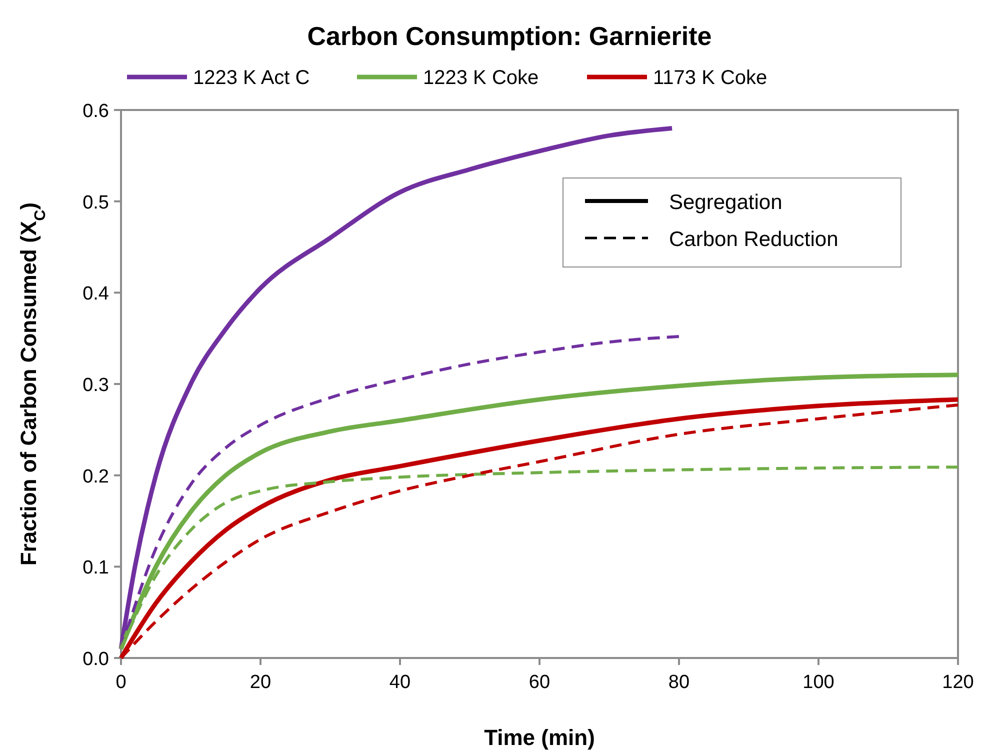 This screenshot has height=753, width=984. What do you see at coordinates (95, 203) in the screenshot?
I see `y-tick-label: 0.5` at bounding box center [95, 203].